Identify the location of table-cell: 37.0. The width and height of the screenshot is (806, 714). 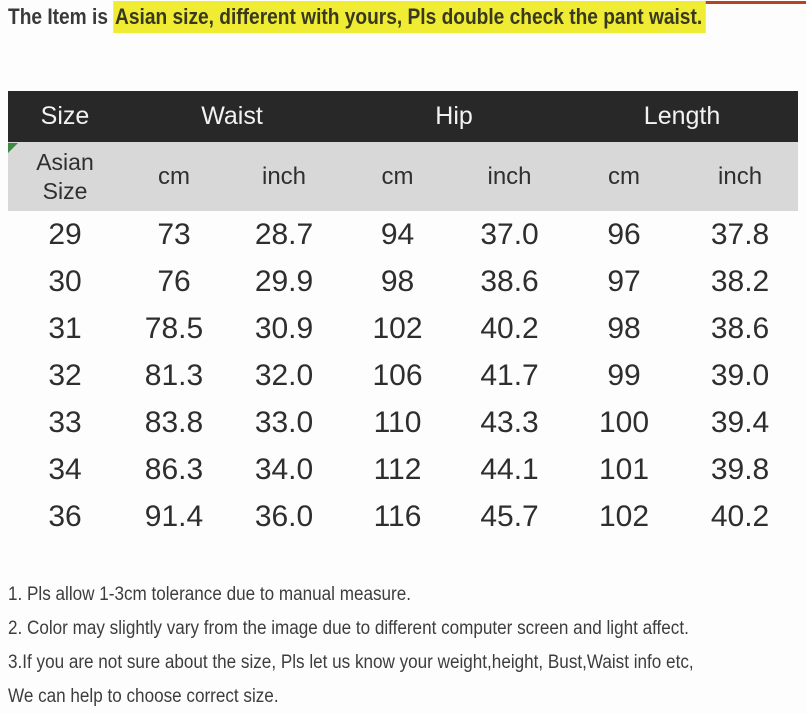
(510, 234).